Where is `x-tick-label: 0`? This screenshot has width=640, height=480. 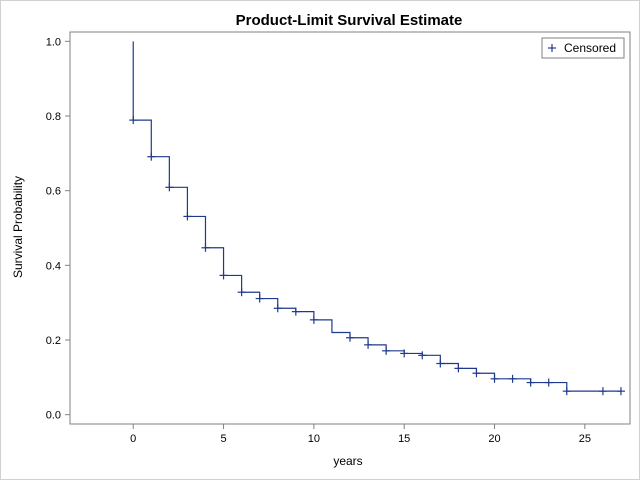
x-tick-label: 0 is located at coordinates (133, 439).